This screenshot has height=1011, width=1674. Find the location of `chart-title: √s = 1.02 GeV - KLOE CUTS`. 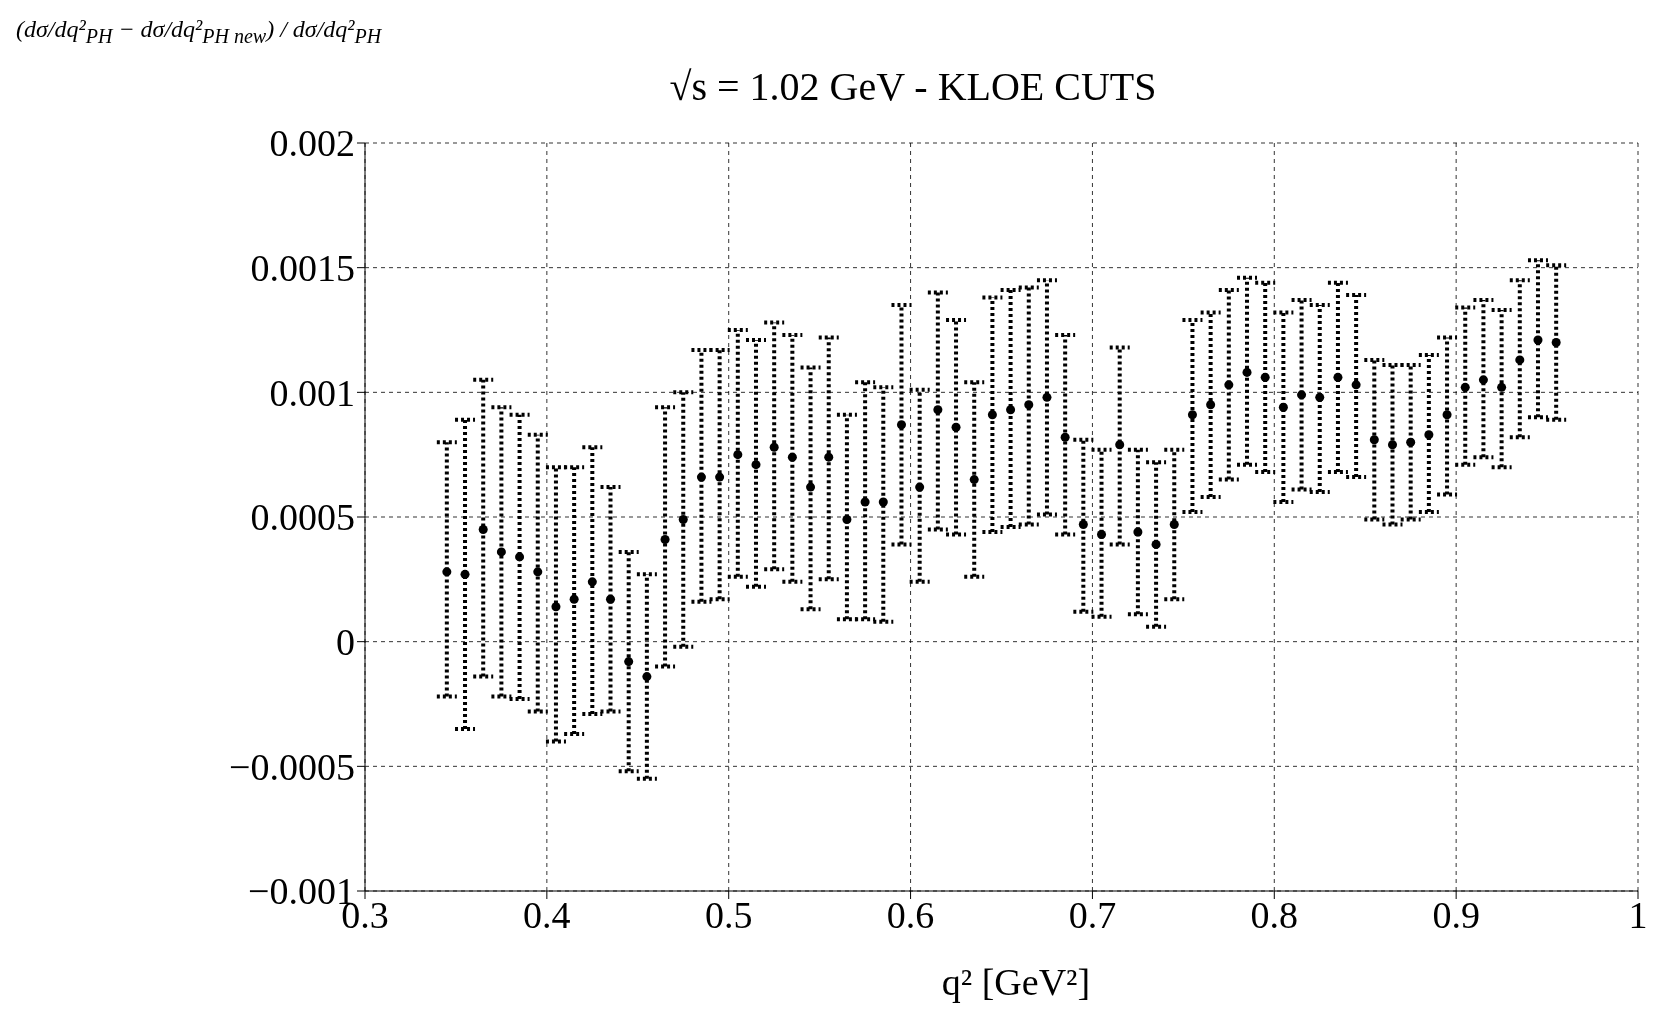

chart-title: √s = 1.02 GeV - KLOE CUTS is located at coordinates (913, 86).